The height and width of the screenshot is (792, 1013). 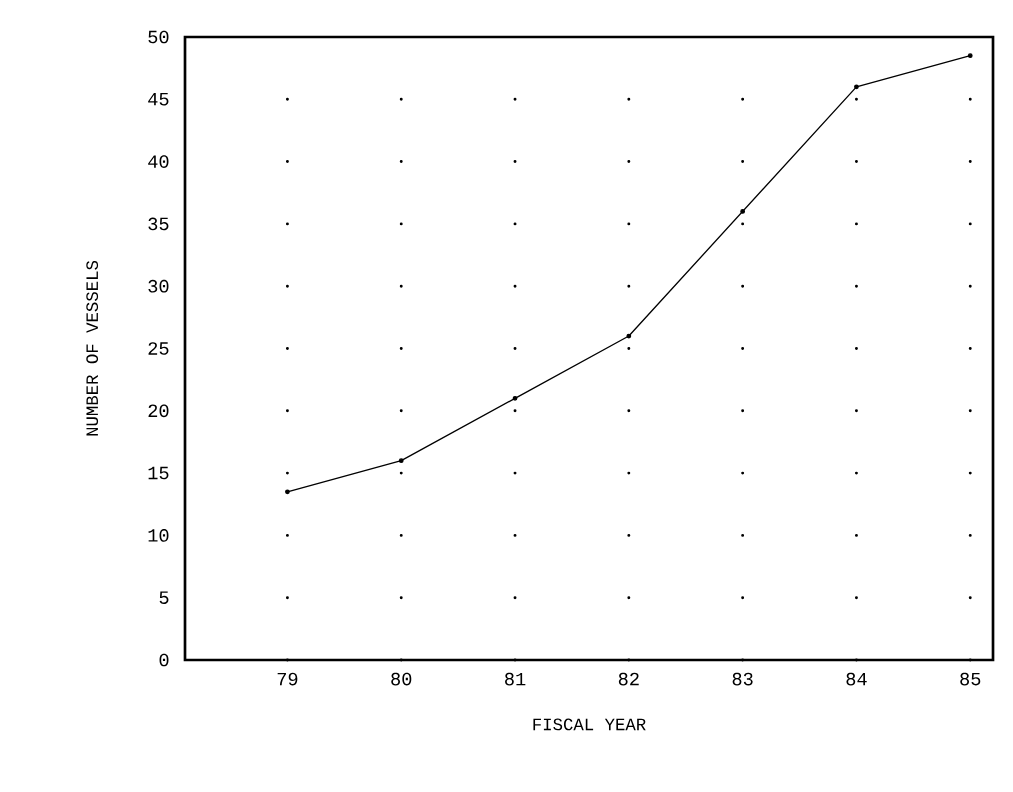 What do you see at coordinates (856, 679) in the screenshot?
I see `x-tick-label: 84` at bounding box center [856, 679].